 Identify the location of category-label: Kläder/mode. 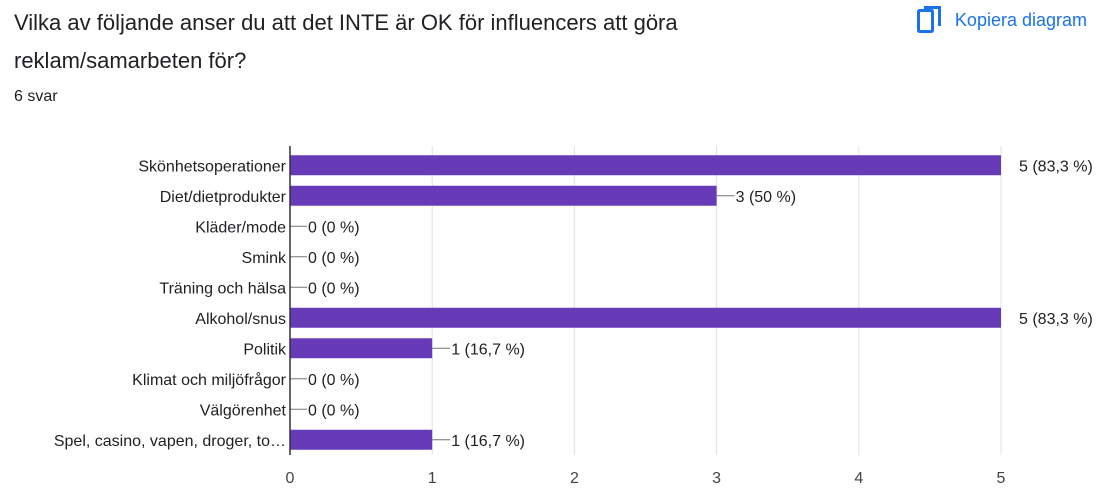
(240, 227).